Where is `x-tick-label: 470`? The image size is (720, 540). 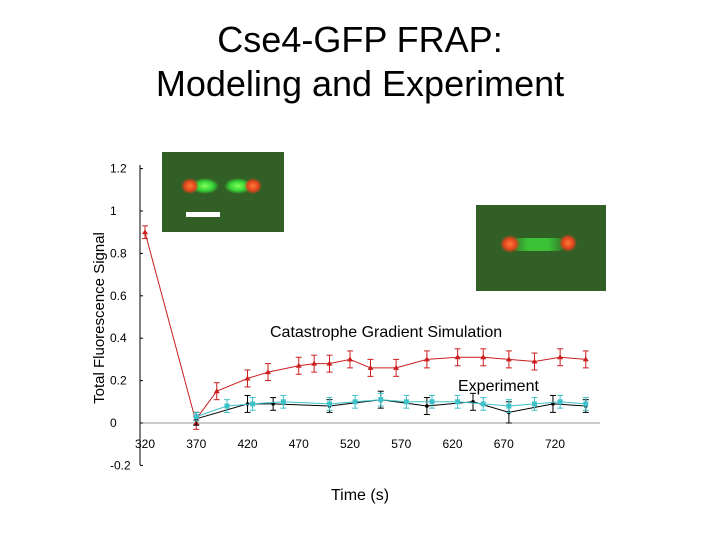
x-tick-label: 470 is located at coordinates (299, 444).